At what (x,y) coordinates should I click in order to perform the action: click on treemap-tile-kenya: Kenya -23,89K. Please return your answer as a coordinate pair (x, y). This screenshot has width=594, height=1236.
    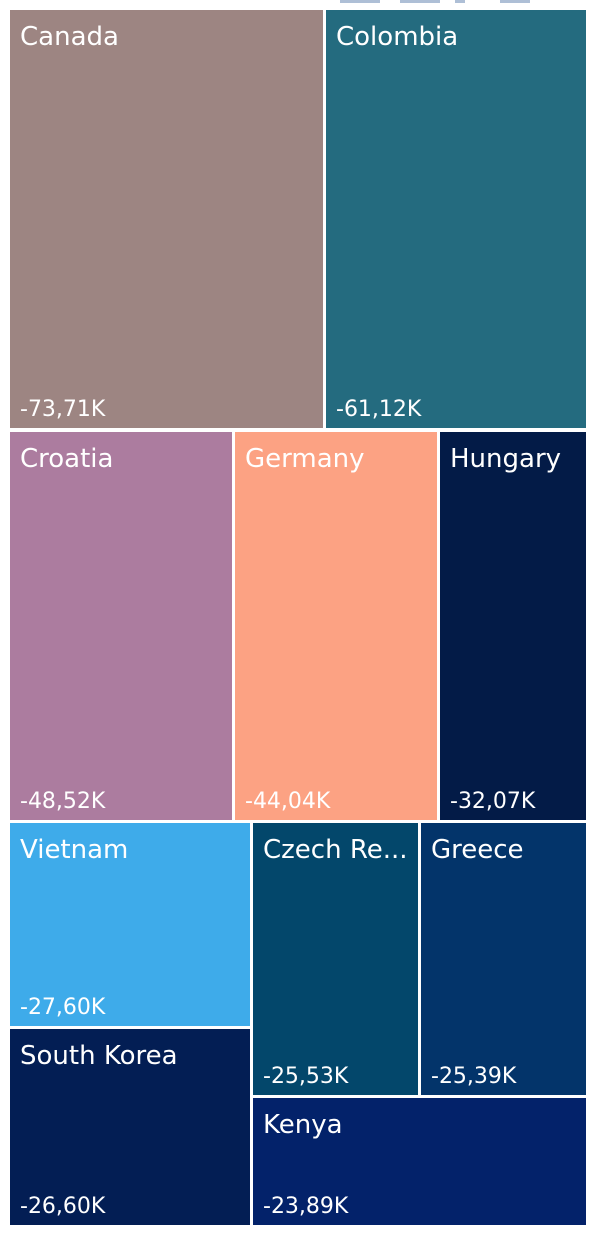
    Looking at the image, I should click on (419, 1161).